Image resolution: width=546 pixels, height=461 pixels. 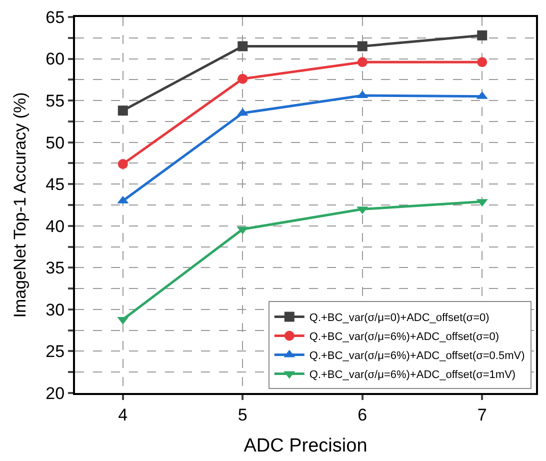 I want to click on y-tick-label: 35, so click(x=55, y=268).